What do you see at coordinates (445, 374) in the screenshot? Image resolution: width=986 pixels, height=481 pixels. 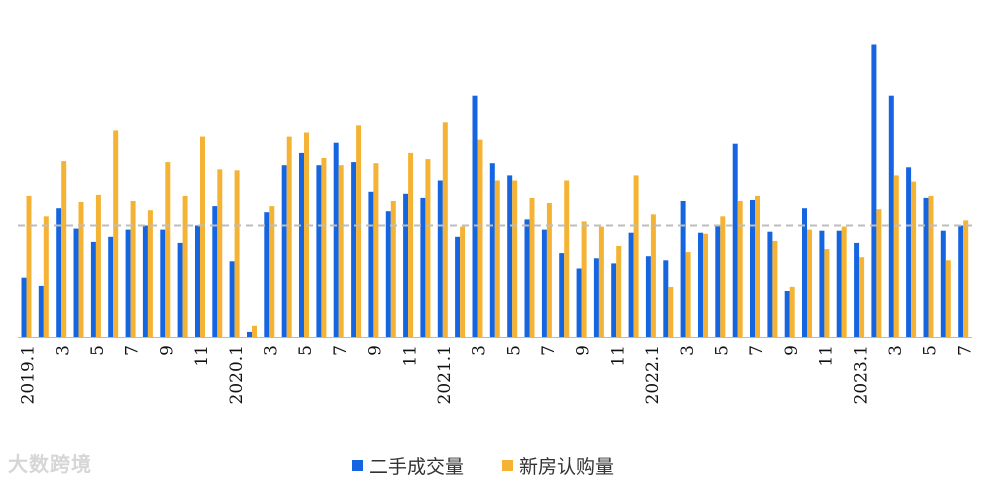 I see `x-tick-label-24: 2021.1` at bounding box center [445, 374].